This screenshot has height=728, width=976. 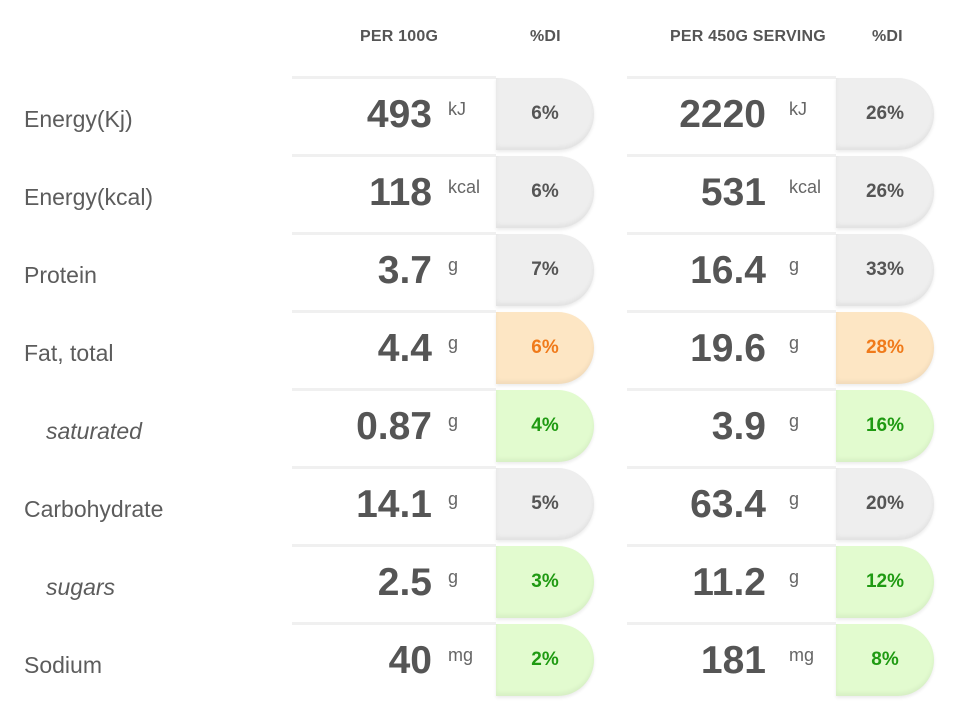 I want to click on di-serving-badge: 8%, so click(x=885, y=660).